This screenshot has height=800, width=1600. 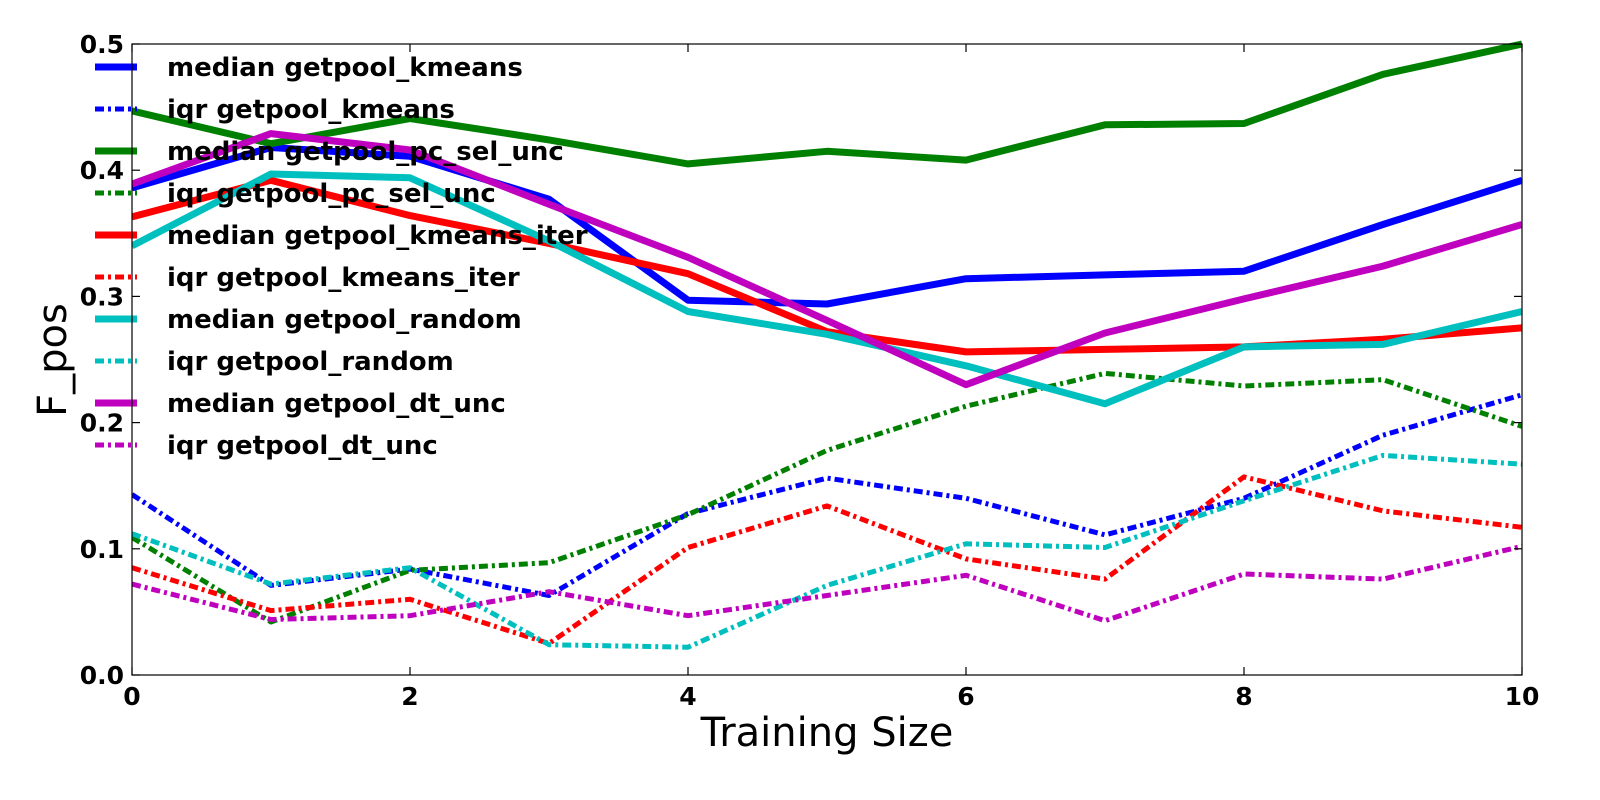 What do you see at coordinates (102, 423) in the screenshot?
I see `y-tick-label-2: 0.2` at bounding box center [102, 423].